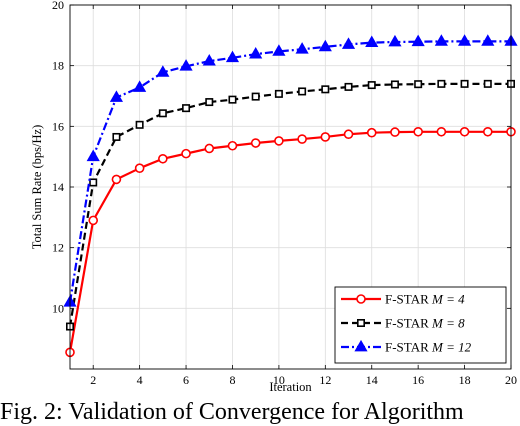 This screenshot has height=426, width=520. What do you see at coordinates (93, 380) in the screenshot?
I see `x-tick-label: 2` at bounding box center [93, 380].